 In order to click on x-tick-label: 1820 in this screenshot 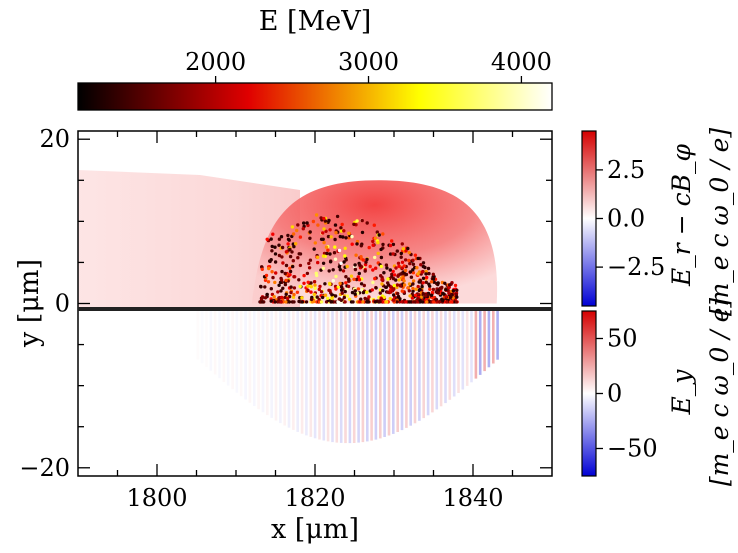, I will do `click(314, 498)`.